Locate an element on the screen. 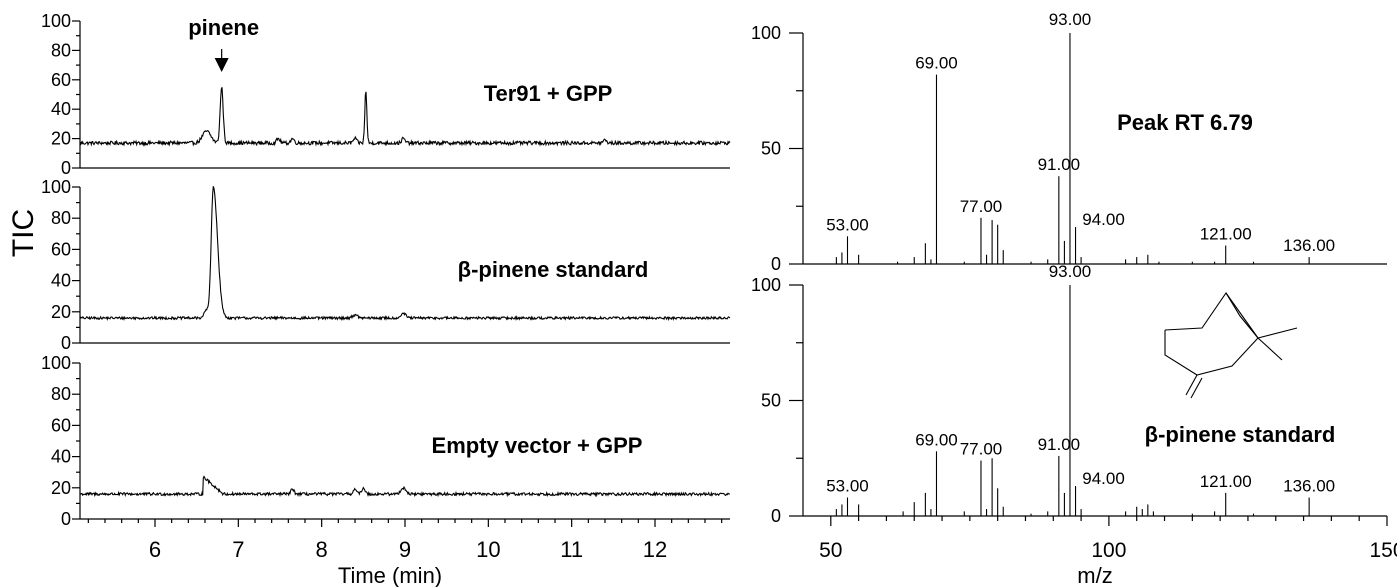  x-axis-label: m/z is located at coordinates (1094, 575).